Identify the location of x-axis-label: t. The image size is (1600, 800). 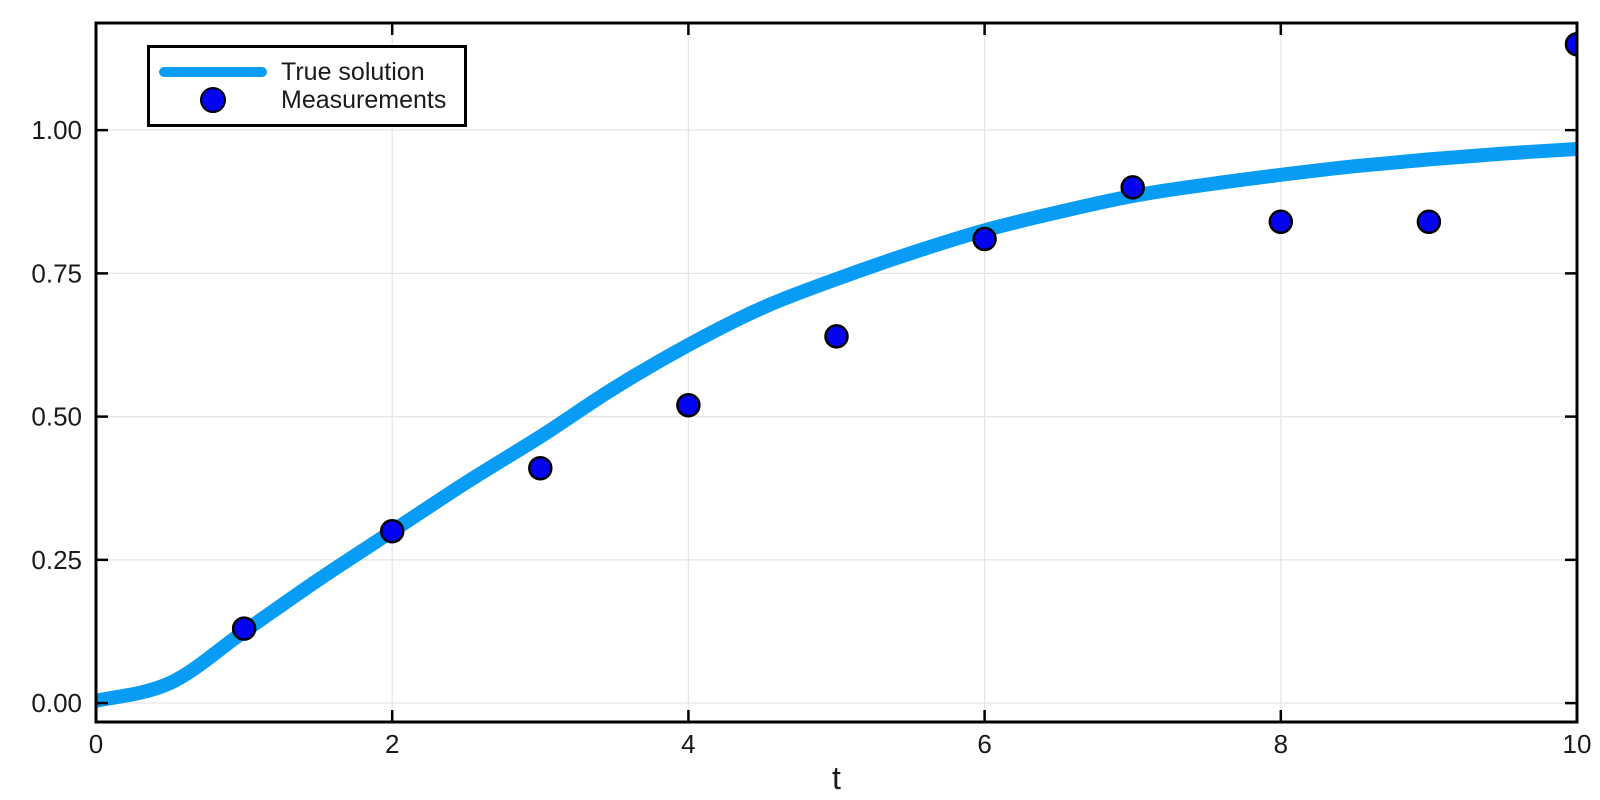
(836, 778).